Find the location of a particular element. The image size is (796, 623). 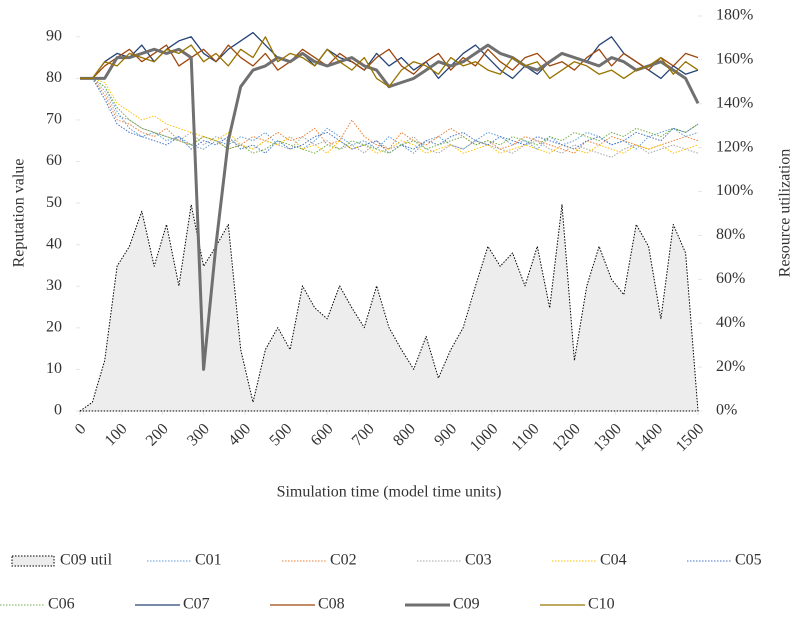

x-tick-label: 1200 is located at coordinates (566, 437).